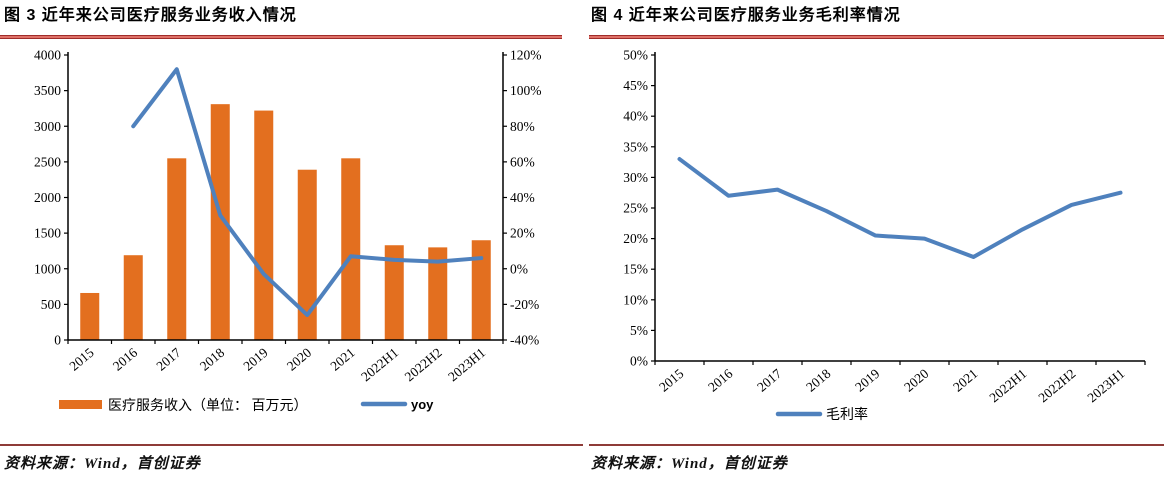  I want to click on bar-2016, so click(133, 297).